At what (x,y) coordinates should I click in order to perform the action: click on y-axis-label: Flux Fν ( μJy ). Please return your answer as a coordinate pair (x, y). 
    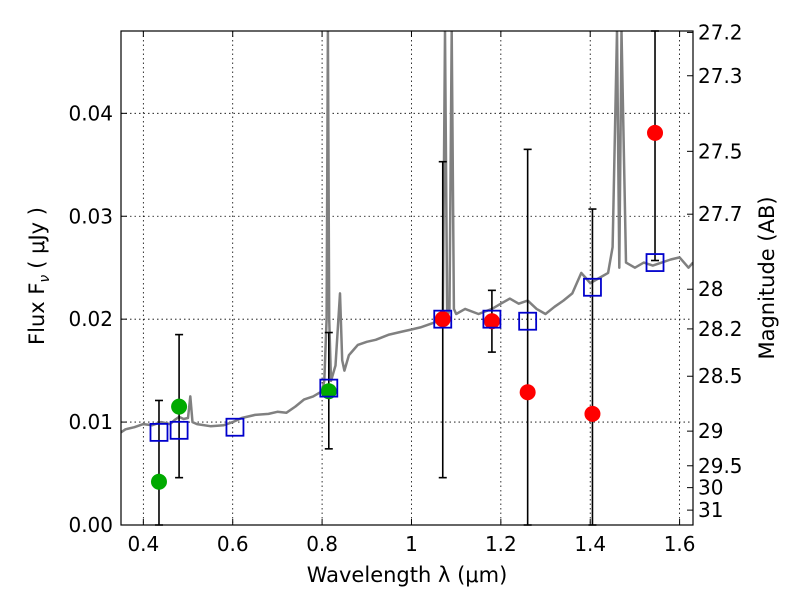
    Looking at the image, I should click on (39, 276).